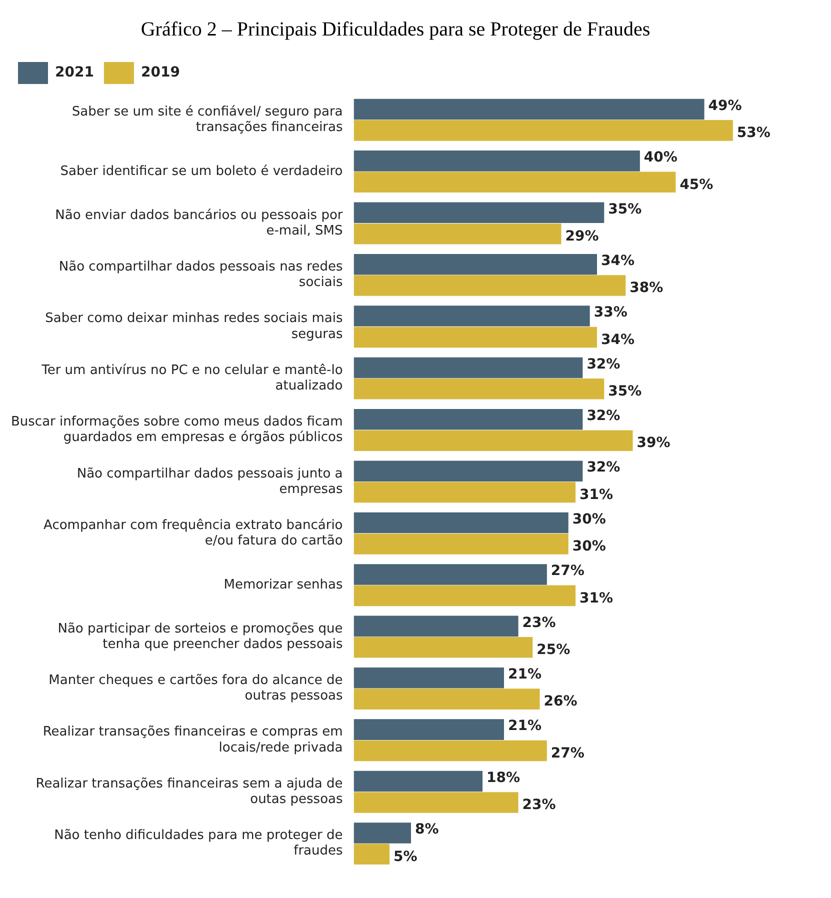 The width and height of the screenshot is (831, 898). Describe the element at coordinates (209, 481) in the screenshot. I see `y-tick-label: Não compartilhar dados pessoais junto a empresas` at that location.